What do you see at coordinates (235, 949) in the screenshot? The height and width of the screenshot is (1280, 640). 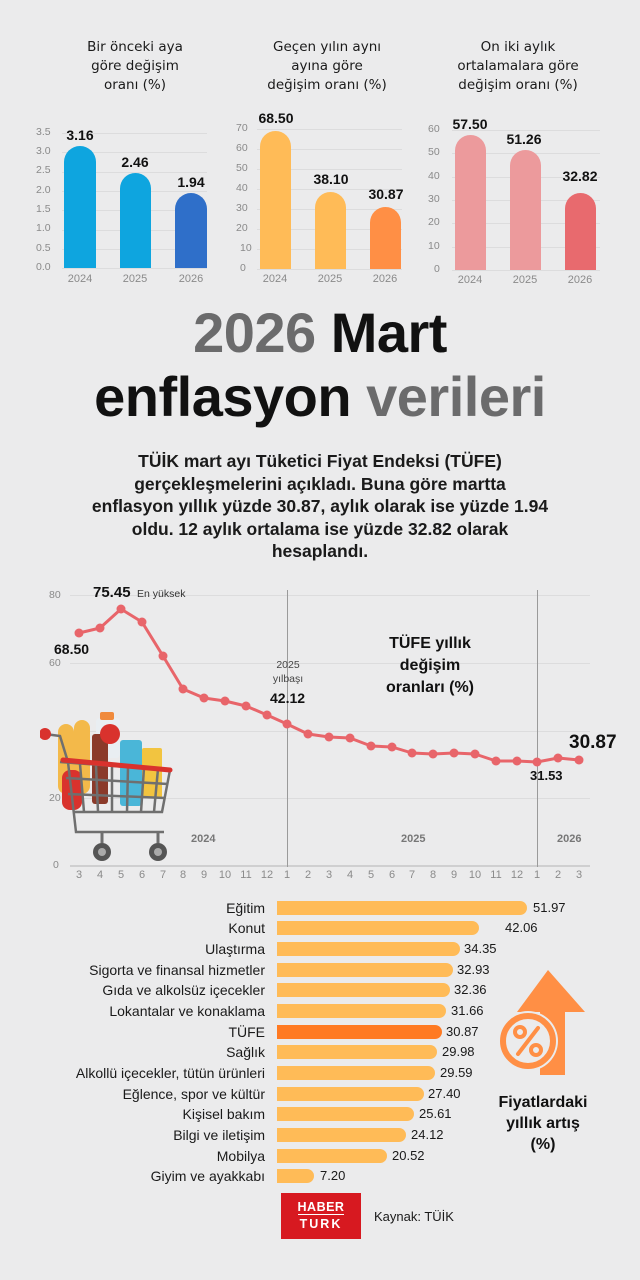 I see `category-label: Ulaştırma` at bounding box center [235, 949].